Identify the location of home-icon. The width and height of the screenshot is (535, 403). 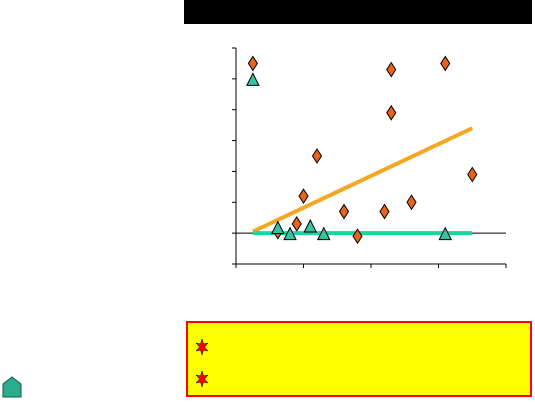
(12, 387).